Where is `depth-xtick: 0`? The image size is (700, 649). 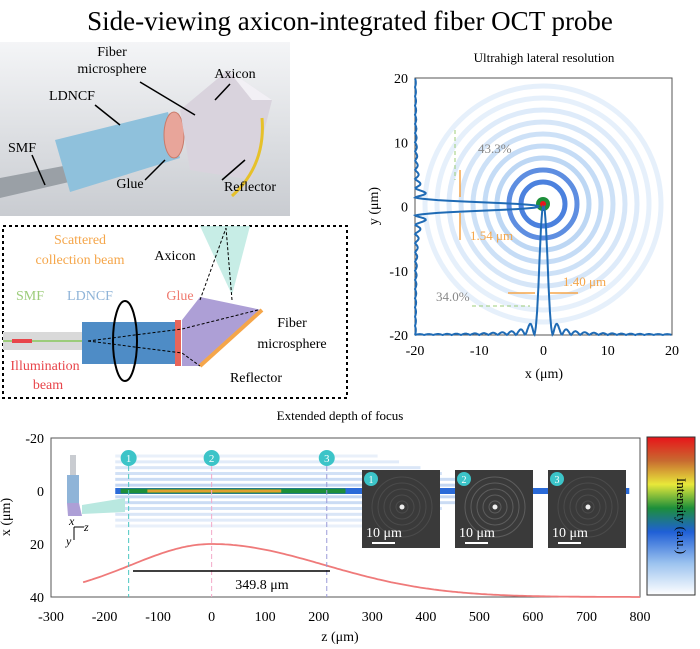 depth-xtick: 0 is located at coordinates (211, 617).